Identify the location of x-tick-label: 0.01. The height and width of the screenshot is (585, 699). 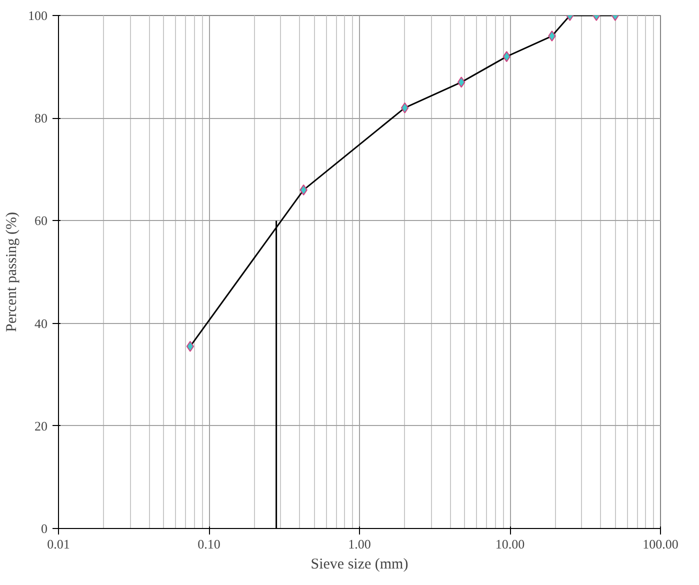
(58, 544).